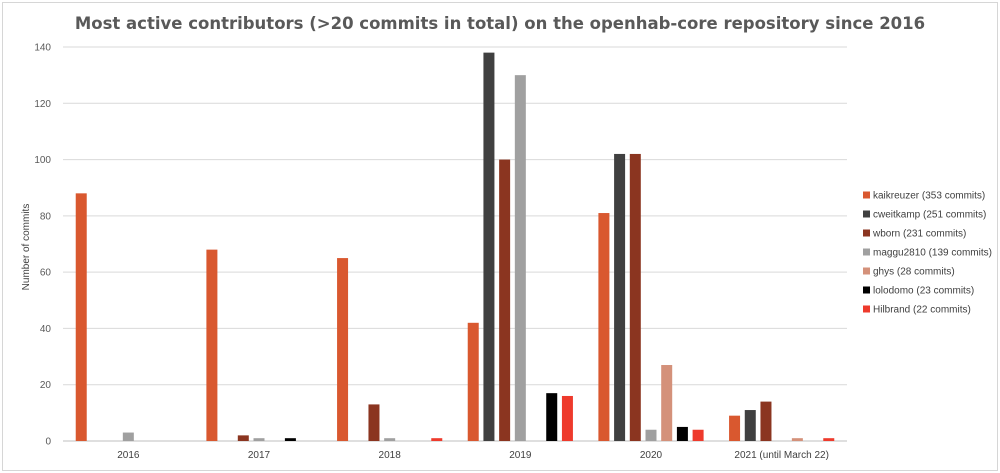  Describe the element at coordinates (128, 455) in the screenshot. I see `x-category-label: 2016` at that location.